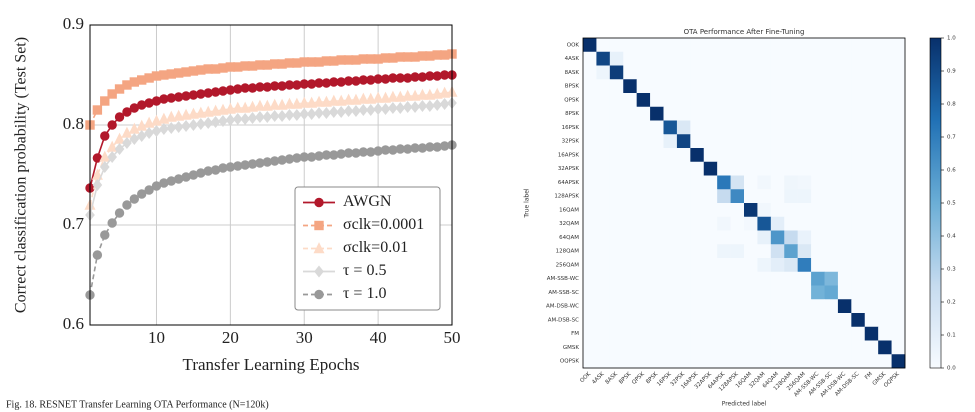 This screenshot has height=412, width=975. Describe the element at coordinates (744, 32) in the screenshot. I see `heatmap-title: OTA Performance After Fine-Tuning` at that location.